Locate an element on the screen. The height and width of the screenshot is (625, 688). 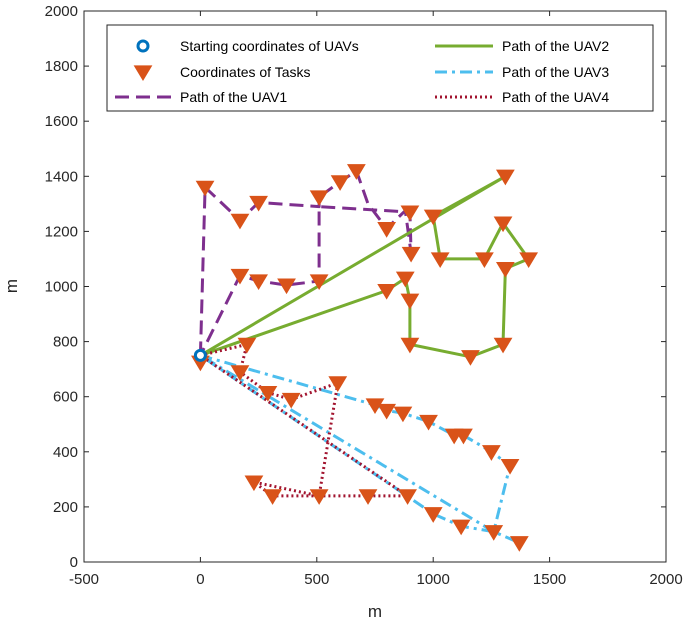
y-tick-label: 1400 is located at coordinates (61, 176).